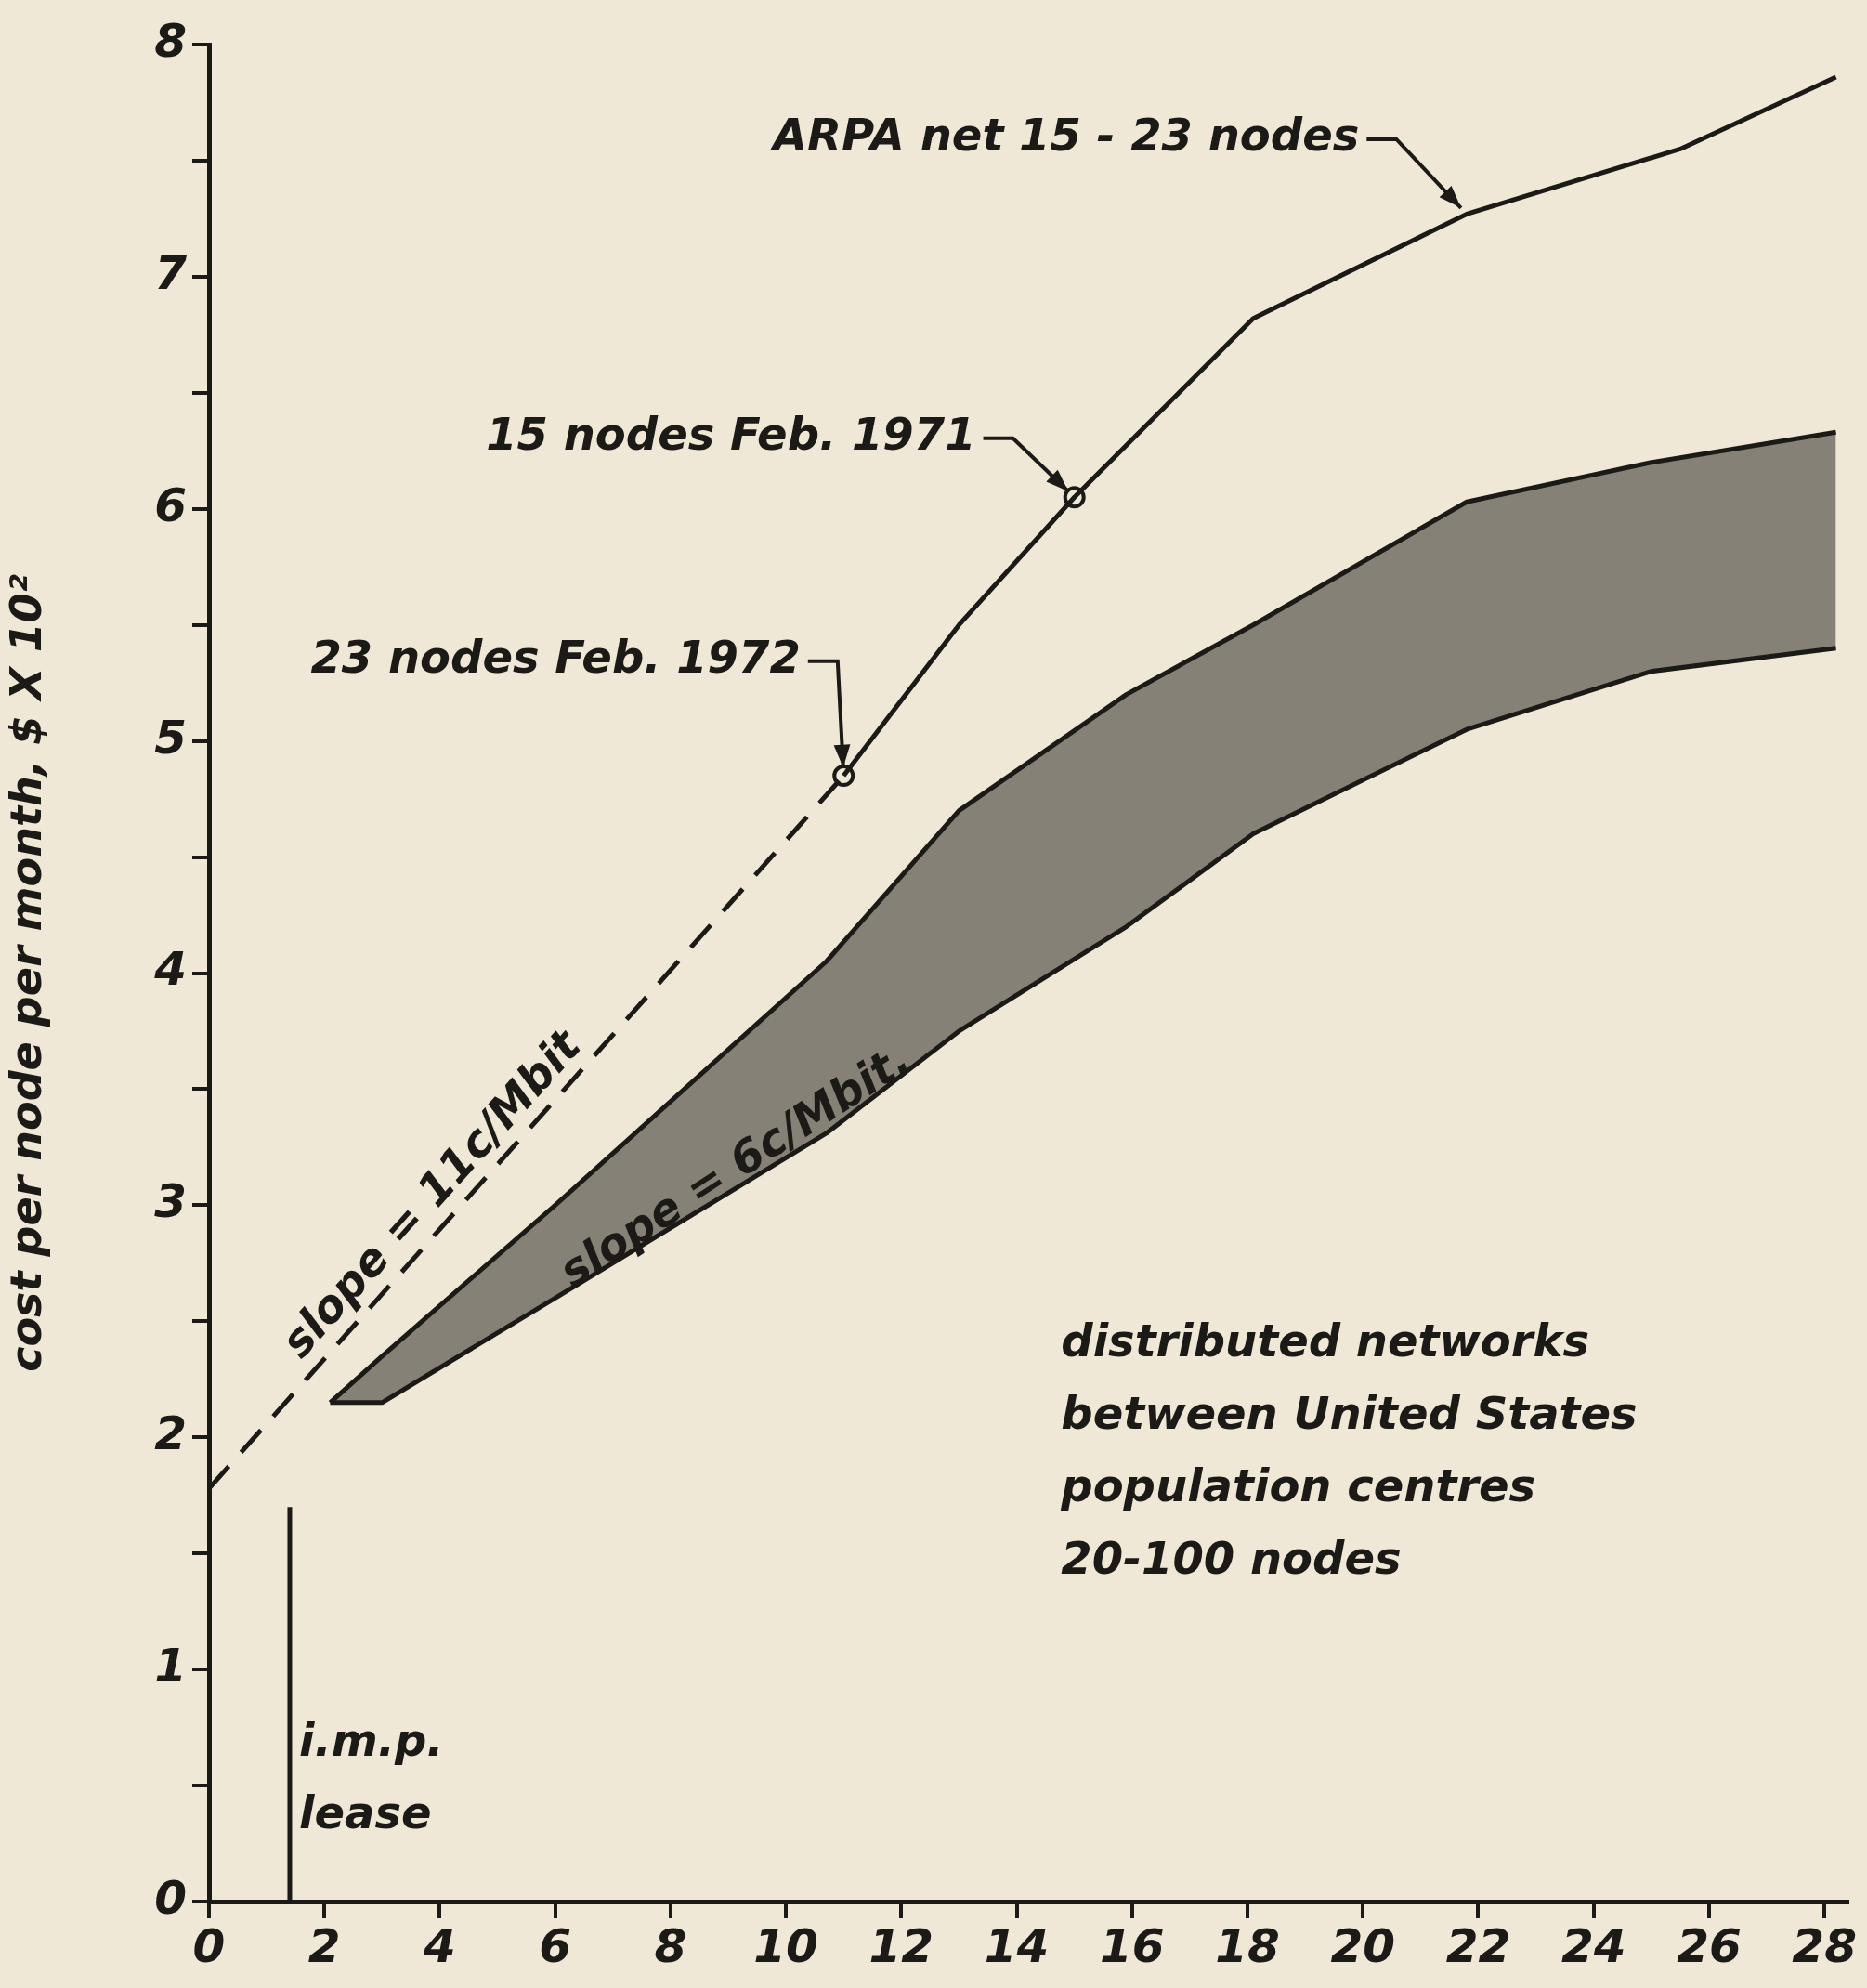  What do you see at coordinates (25, 973) in the screenshot?
I see `y-axis-title: cost per node per month, $ X 10²` at bounding box center [25, 973].